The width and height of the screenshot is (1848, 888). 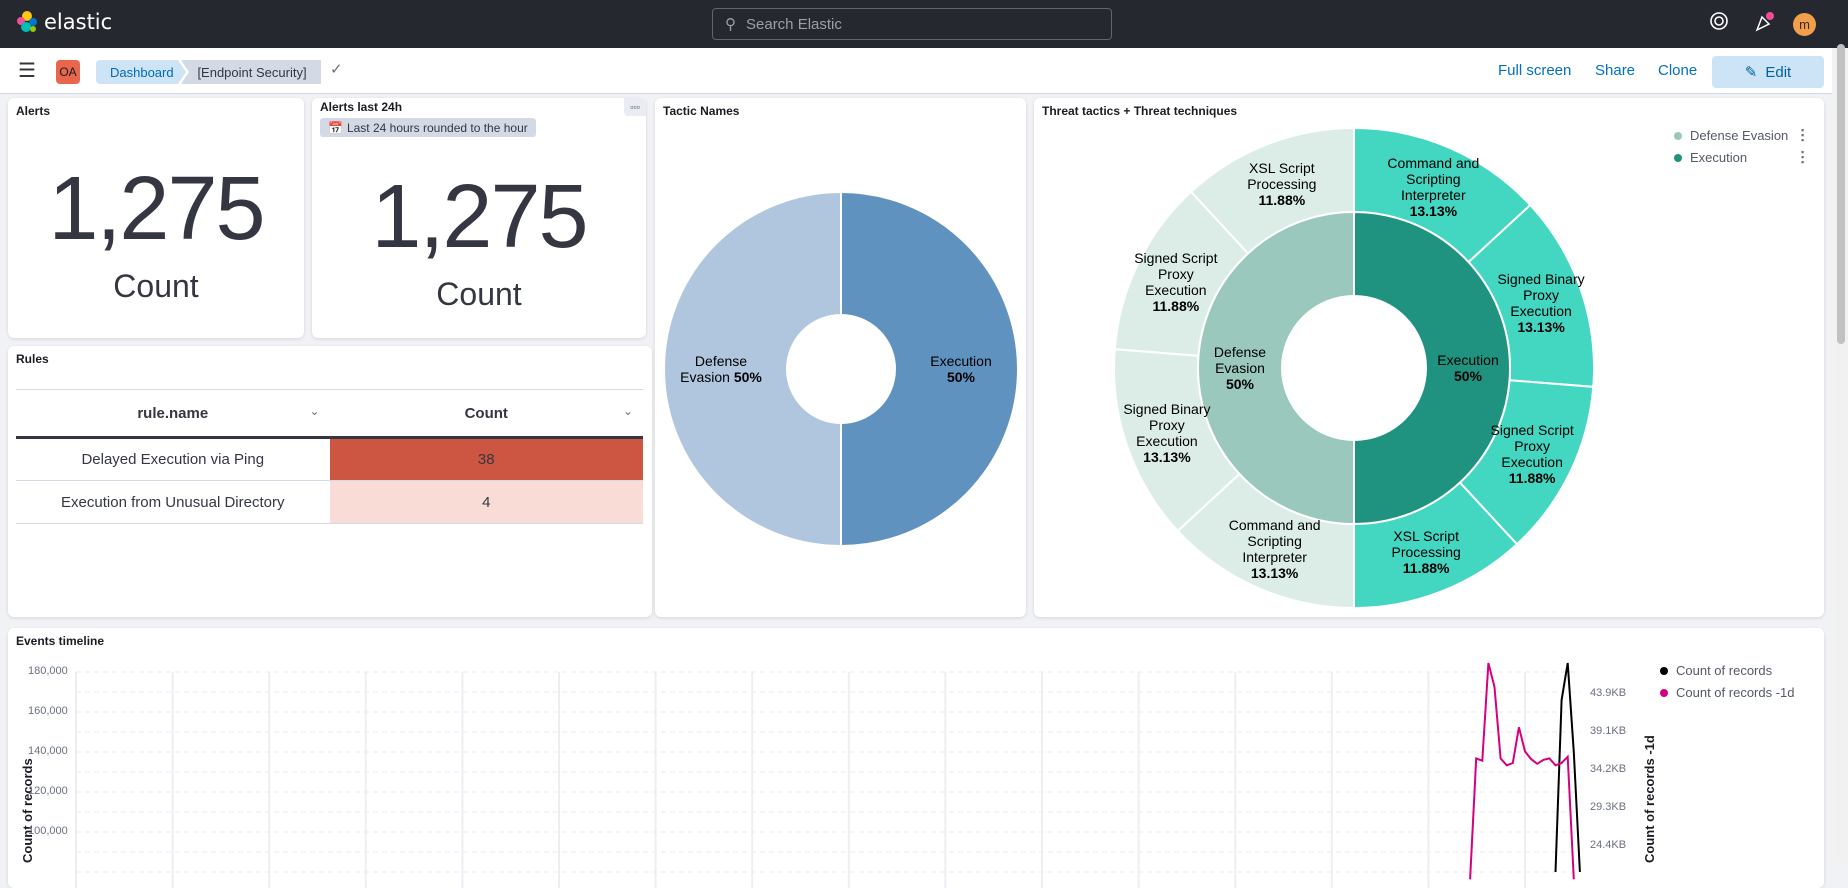 I want to click on left-axis-tick: 160,000, so click(x=48, y=711).